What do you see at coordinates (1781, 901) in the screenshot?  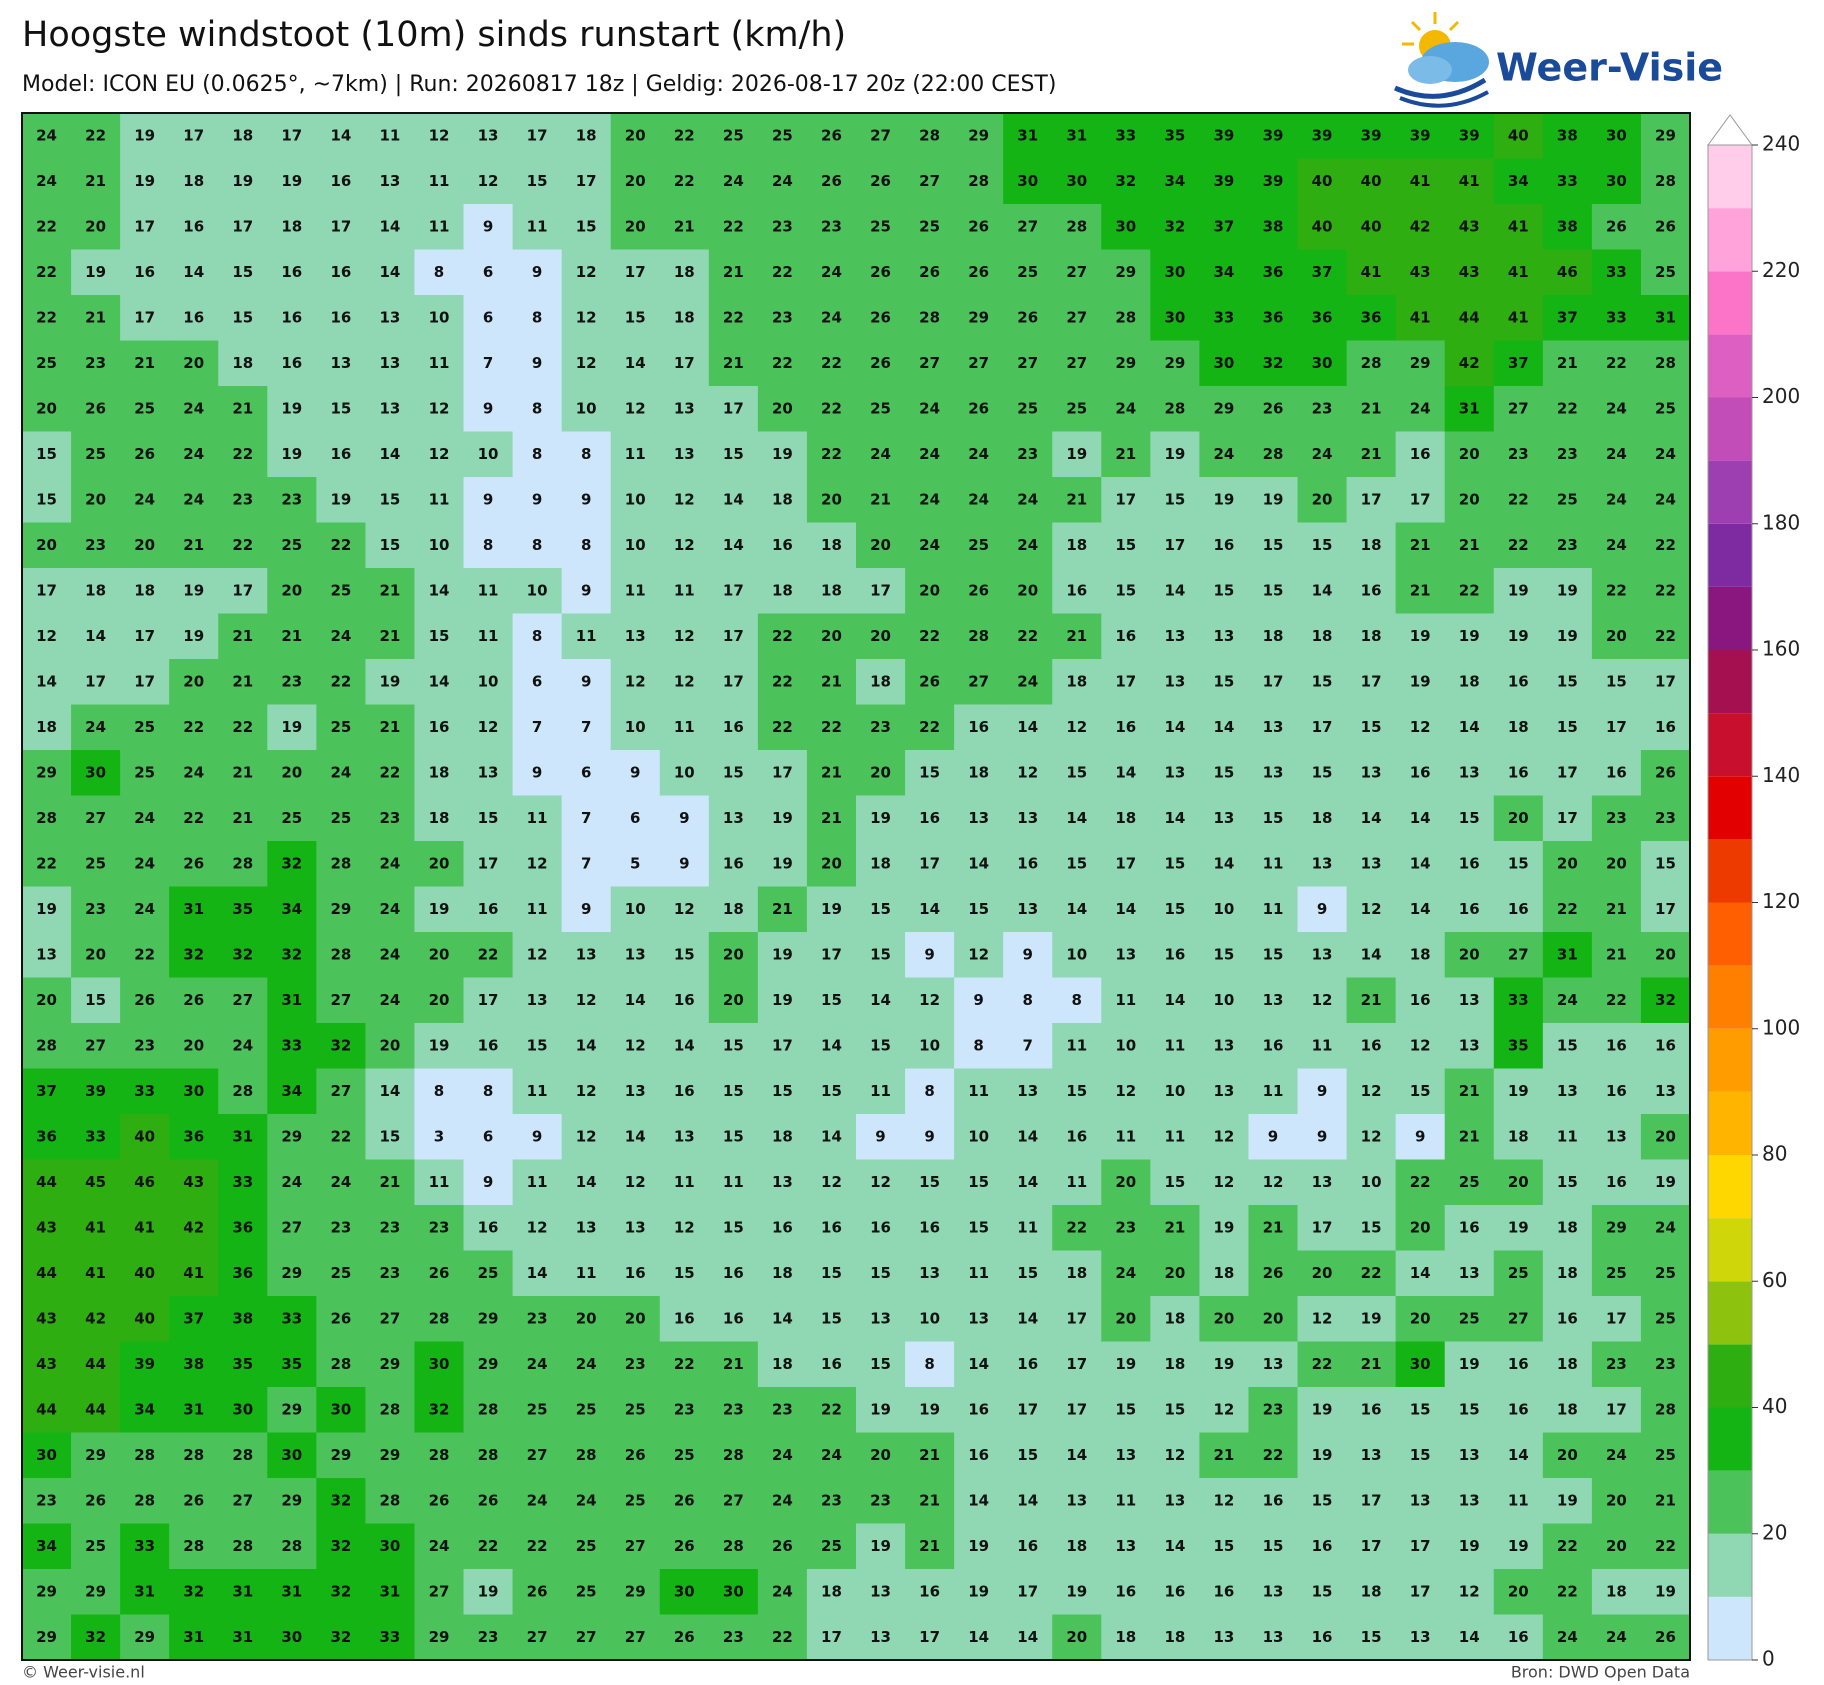 I see `colorbar-tick-label: 120` at bounding box center [1781, 901].